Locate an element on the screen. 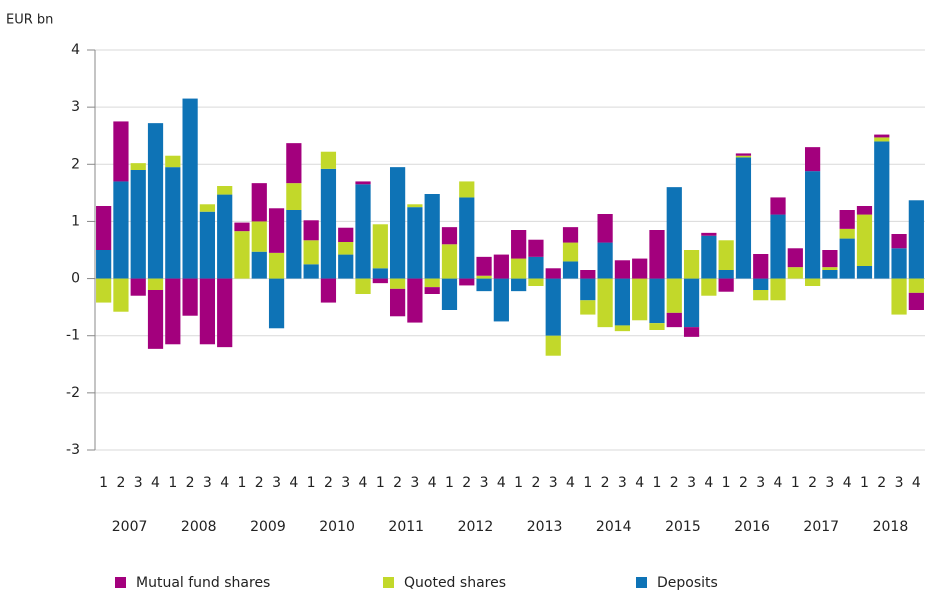 The image size is (928, 603). year-label: 2017 is located at coordinates (821, 527).